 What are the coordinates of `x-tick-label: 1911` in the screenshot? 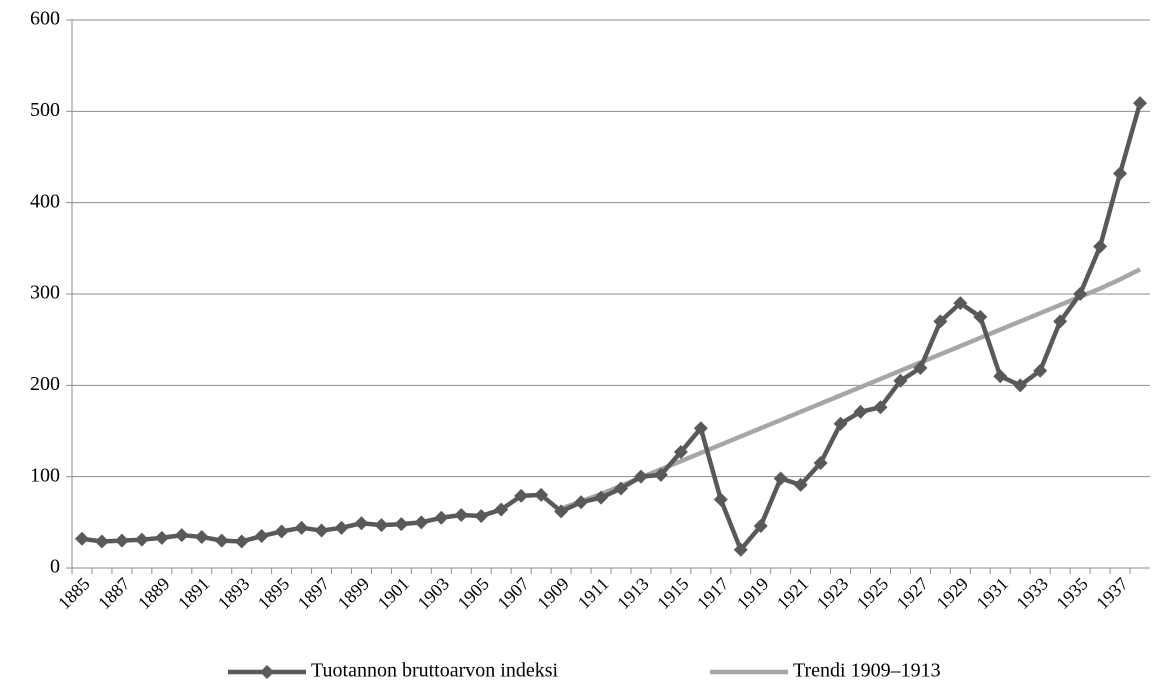 It's located at (593, 593).